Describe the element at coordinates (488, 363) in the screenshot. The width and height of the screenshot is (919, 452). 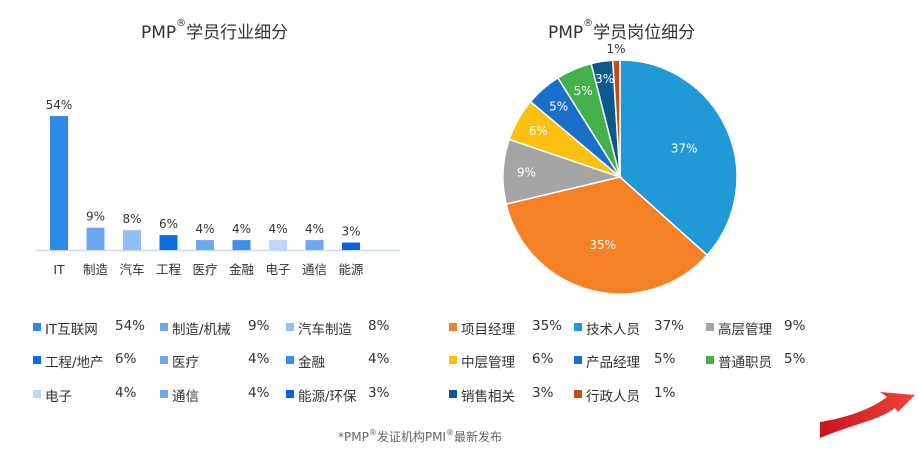
I see `legend-label: 中层管理` at that location.